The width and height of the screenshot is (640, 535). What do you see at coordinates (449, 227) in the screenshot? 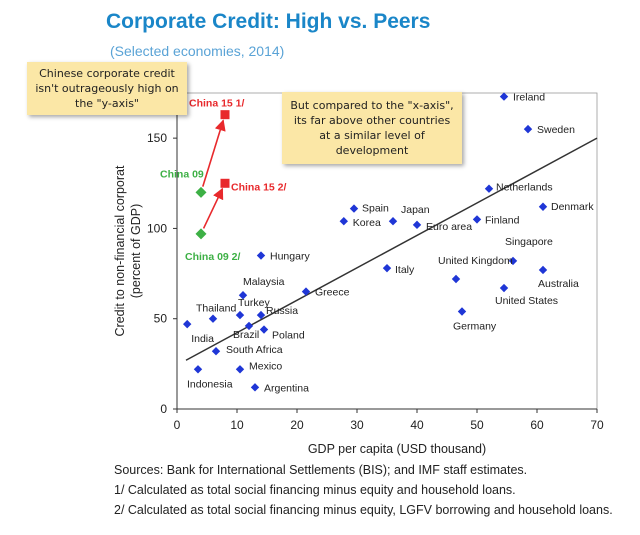
I see `point-label: Euro area` at bounding box center [449, 227].